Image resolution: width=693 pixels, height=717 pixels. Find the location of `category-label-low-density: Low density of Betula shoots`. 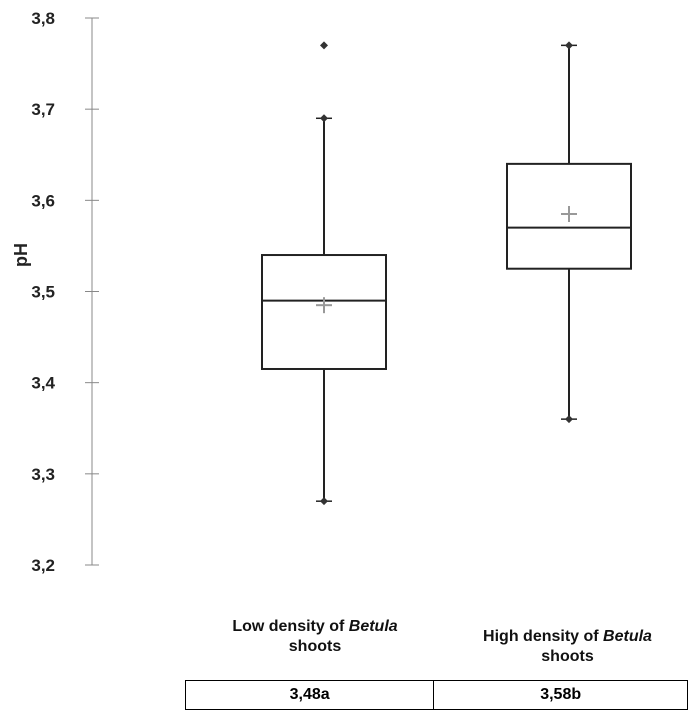

category-label-low-density: Low density of Betula shoots is located at coordinates (315, 636).